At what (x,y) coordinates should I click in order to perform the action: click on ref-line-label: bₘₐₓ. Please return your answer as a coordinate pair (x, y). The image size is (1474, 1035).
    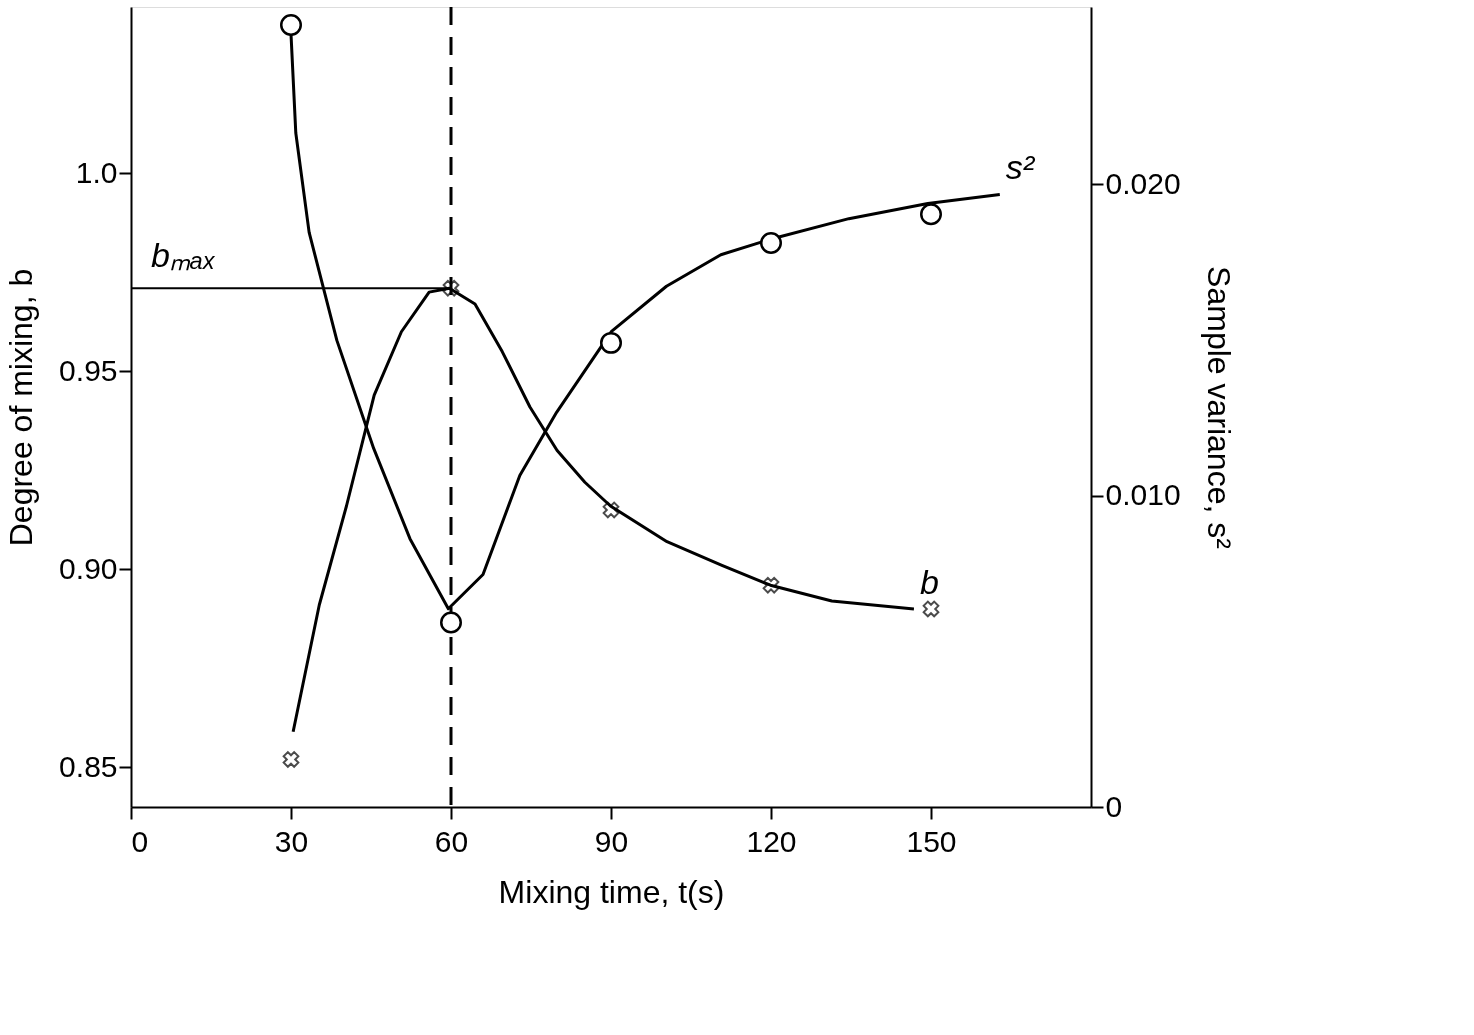
    Looking at the image, I should click on (184, 255).